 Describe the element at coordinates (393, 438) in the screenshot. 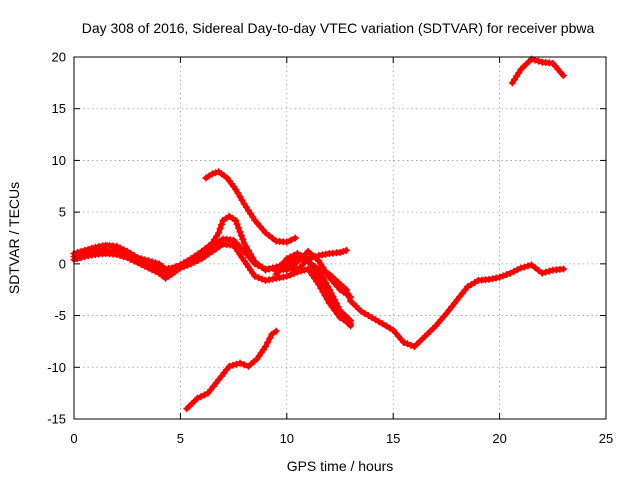

I see `x-tick-label: 15` at that location.